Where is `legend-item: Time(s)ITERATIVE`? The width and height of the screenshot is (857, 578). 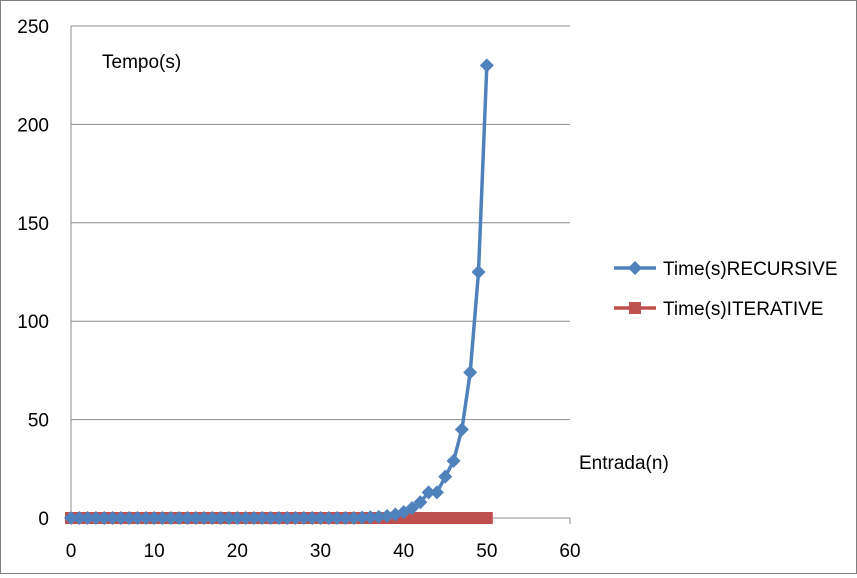 legend-item: Time(s)ITERATIVE is located at coordinates (718, 309).